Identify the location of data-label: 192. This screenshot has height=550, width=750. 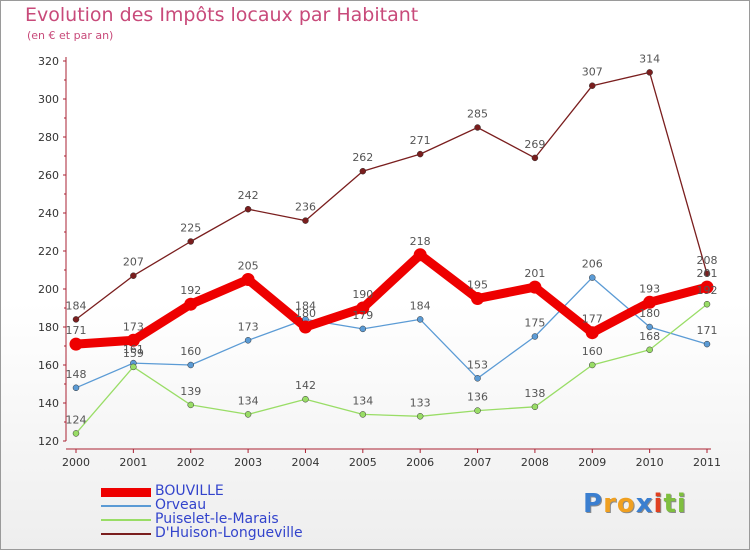
(190, 290).